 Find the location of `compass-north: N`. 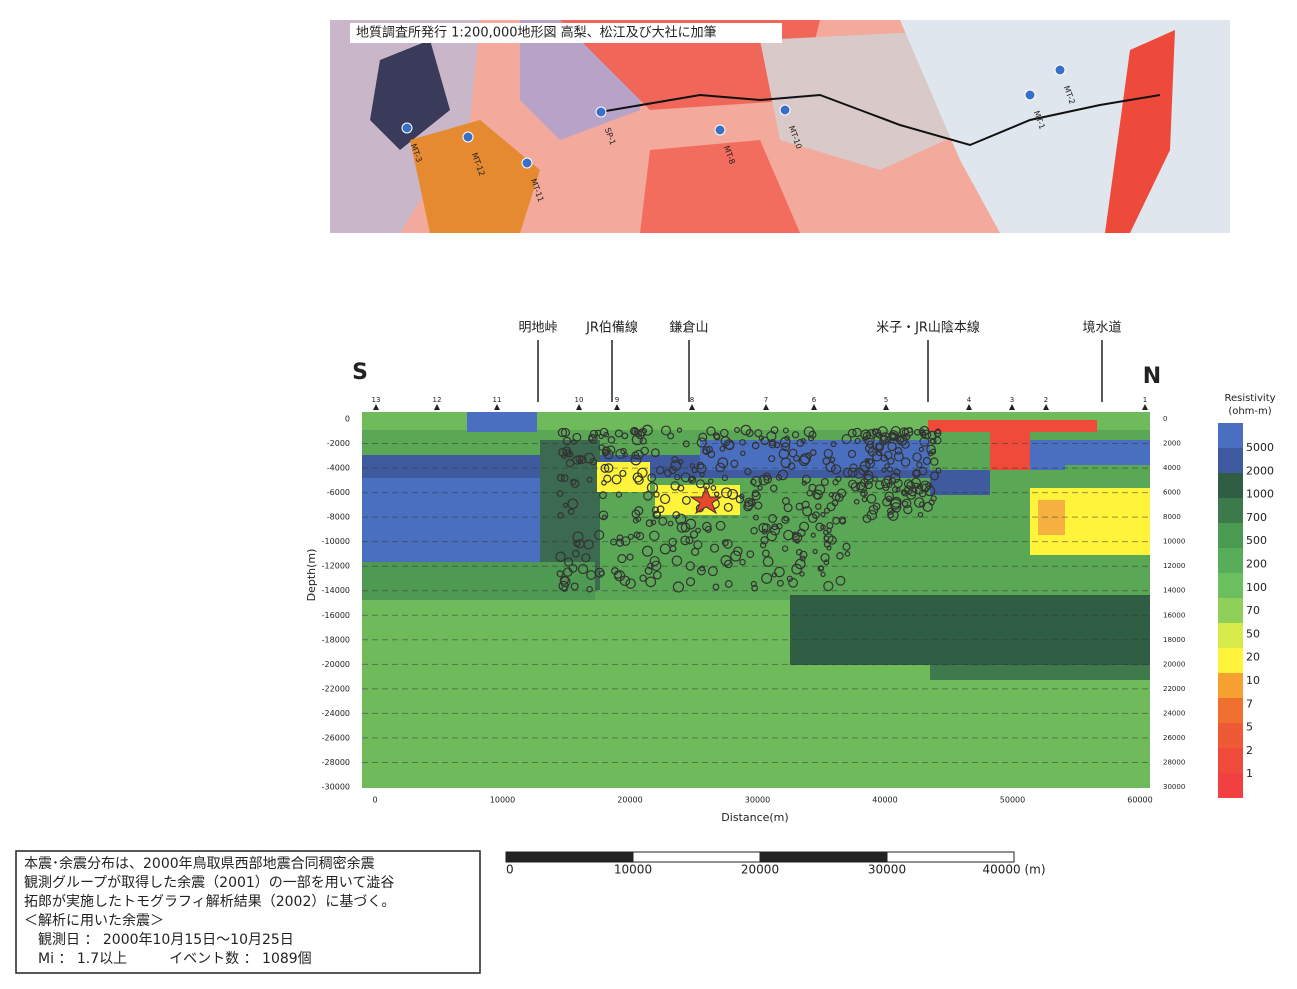

compass-north: N is located at coordinates (1152, 376).